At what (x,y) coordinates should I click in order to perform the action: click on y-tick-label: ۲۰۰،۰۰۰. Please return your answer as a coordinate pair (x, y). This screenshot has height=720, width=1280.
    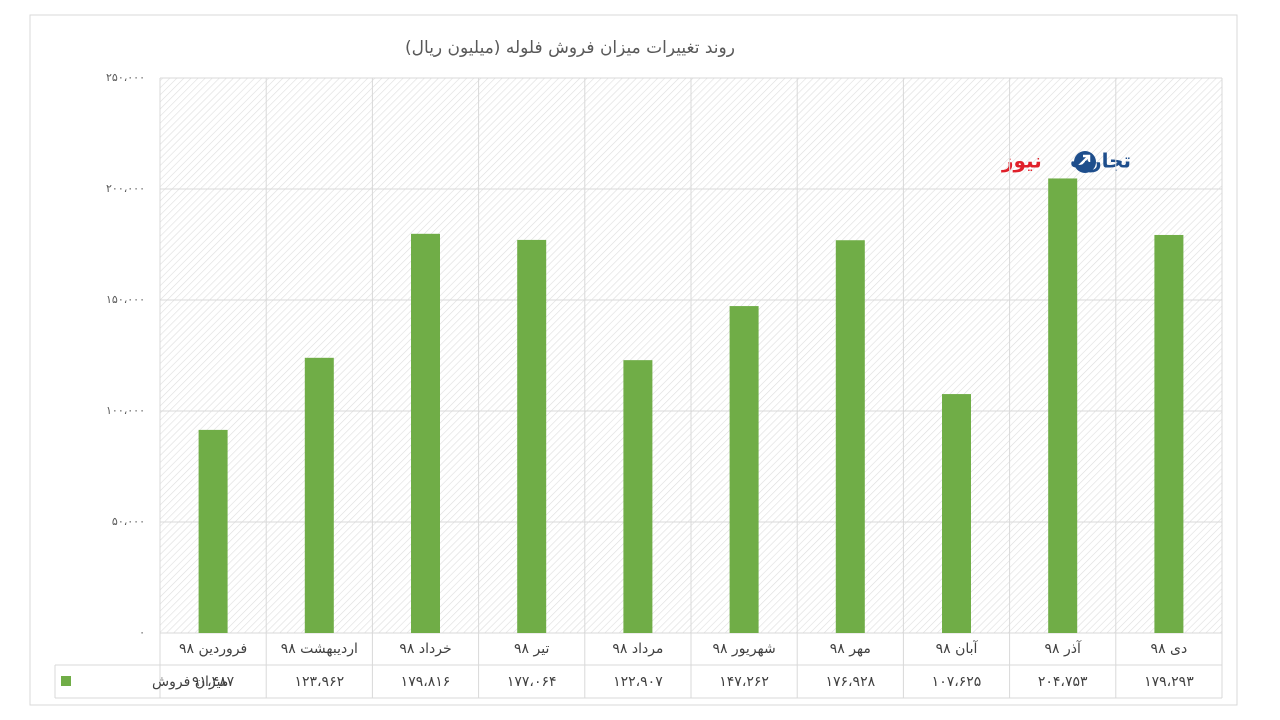
    Looking at the image, I should click on (125, 188).